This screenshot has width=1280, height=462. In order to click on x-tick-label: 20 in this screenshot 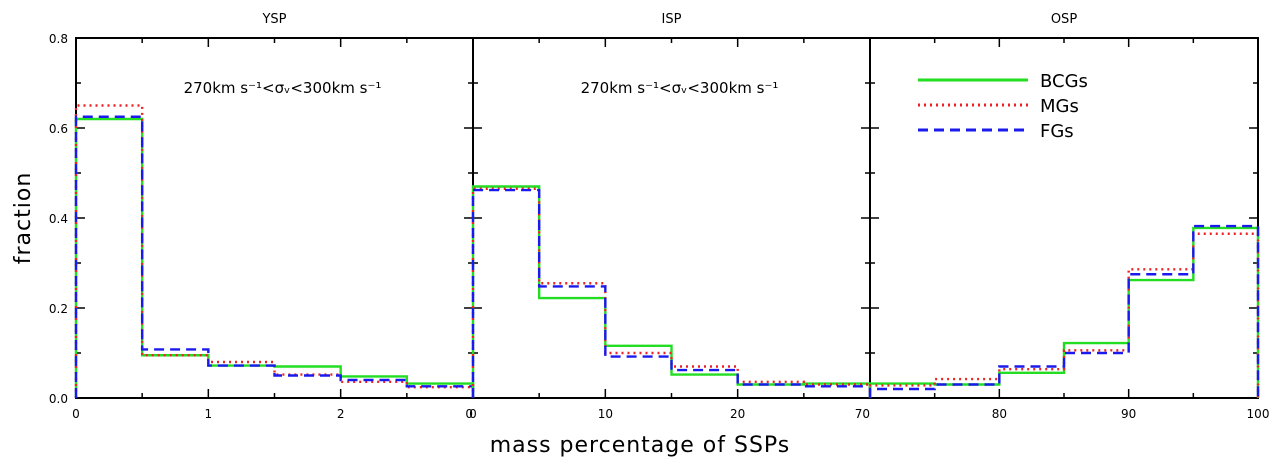, I will do `click(737, 414)`.